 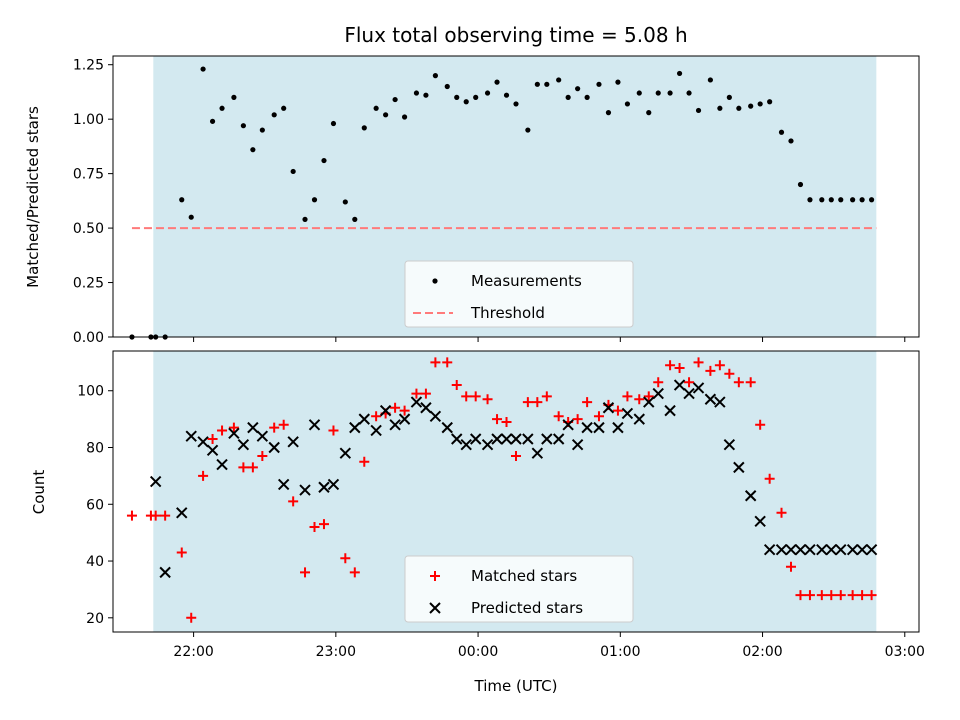 I want to click on bottom-legend-box, so click(x=519, y=589).